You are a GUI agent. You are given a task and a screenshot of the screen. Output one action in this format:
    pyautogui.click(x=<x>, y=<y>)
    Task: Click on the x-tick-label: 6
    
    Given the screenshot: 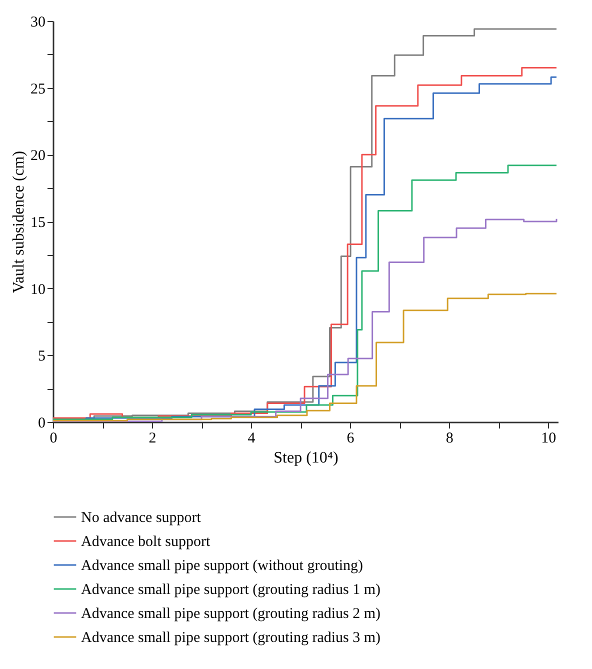 What is the action you would take?
    pyautogui.click(x=350, y=438)
    